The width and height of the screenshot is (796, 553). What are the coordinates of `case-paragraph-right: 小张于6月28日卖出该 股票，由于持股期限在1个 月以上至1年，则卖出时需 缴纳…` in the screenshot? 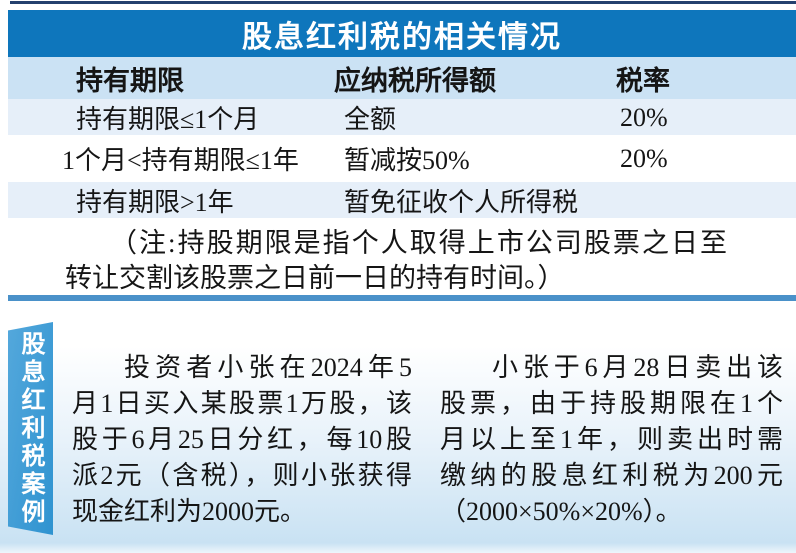 It's located at (611, 440).